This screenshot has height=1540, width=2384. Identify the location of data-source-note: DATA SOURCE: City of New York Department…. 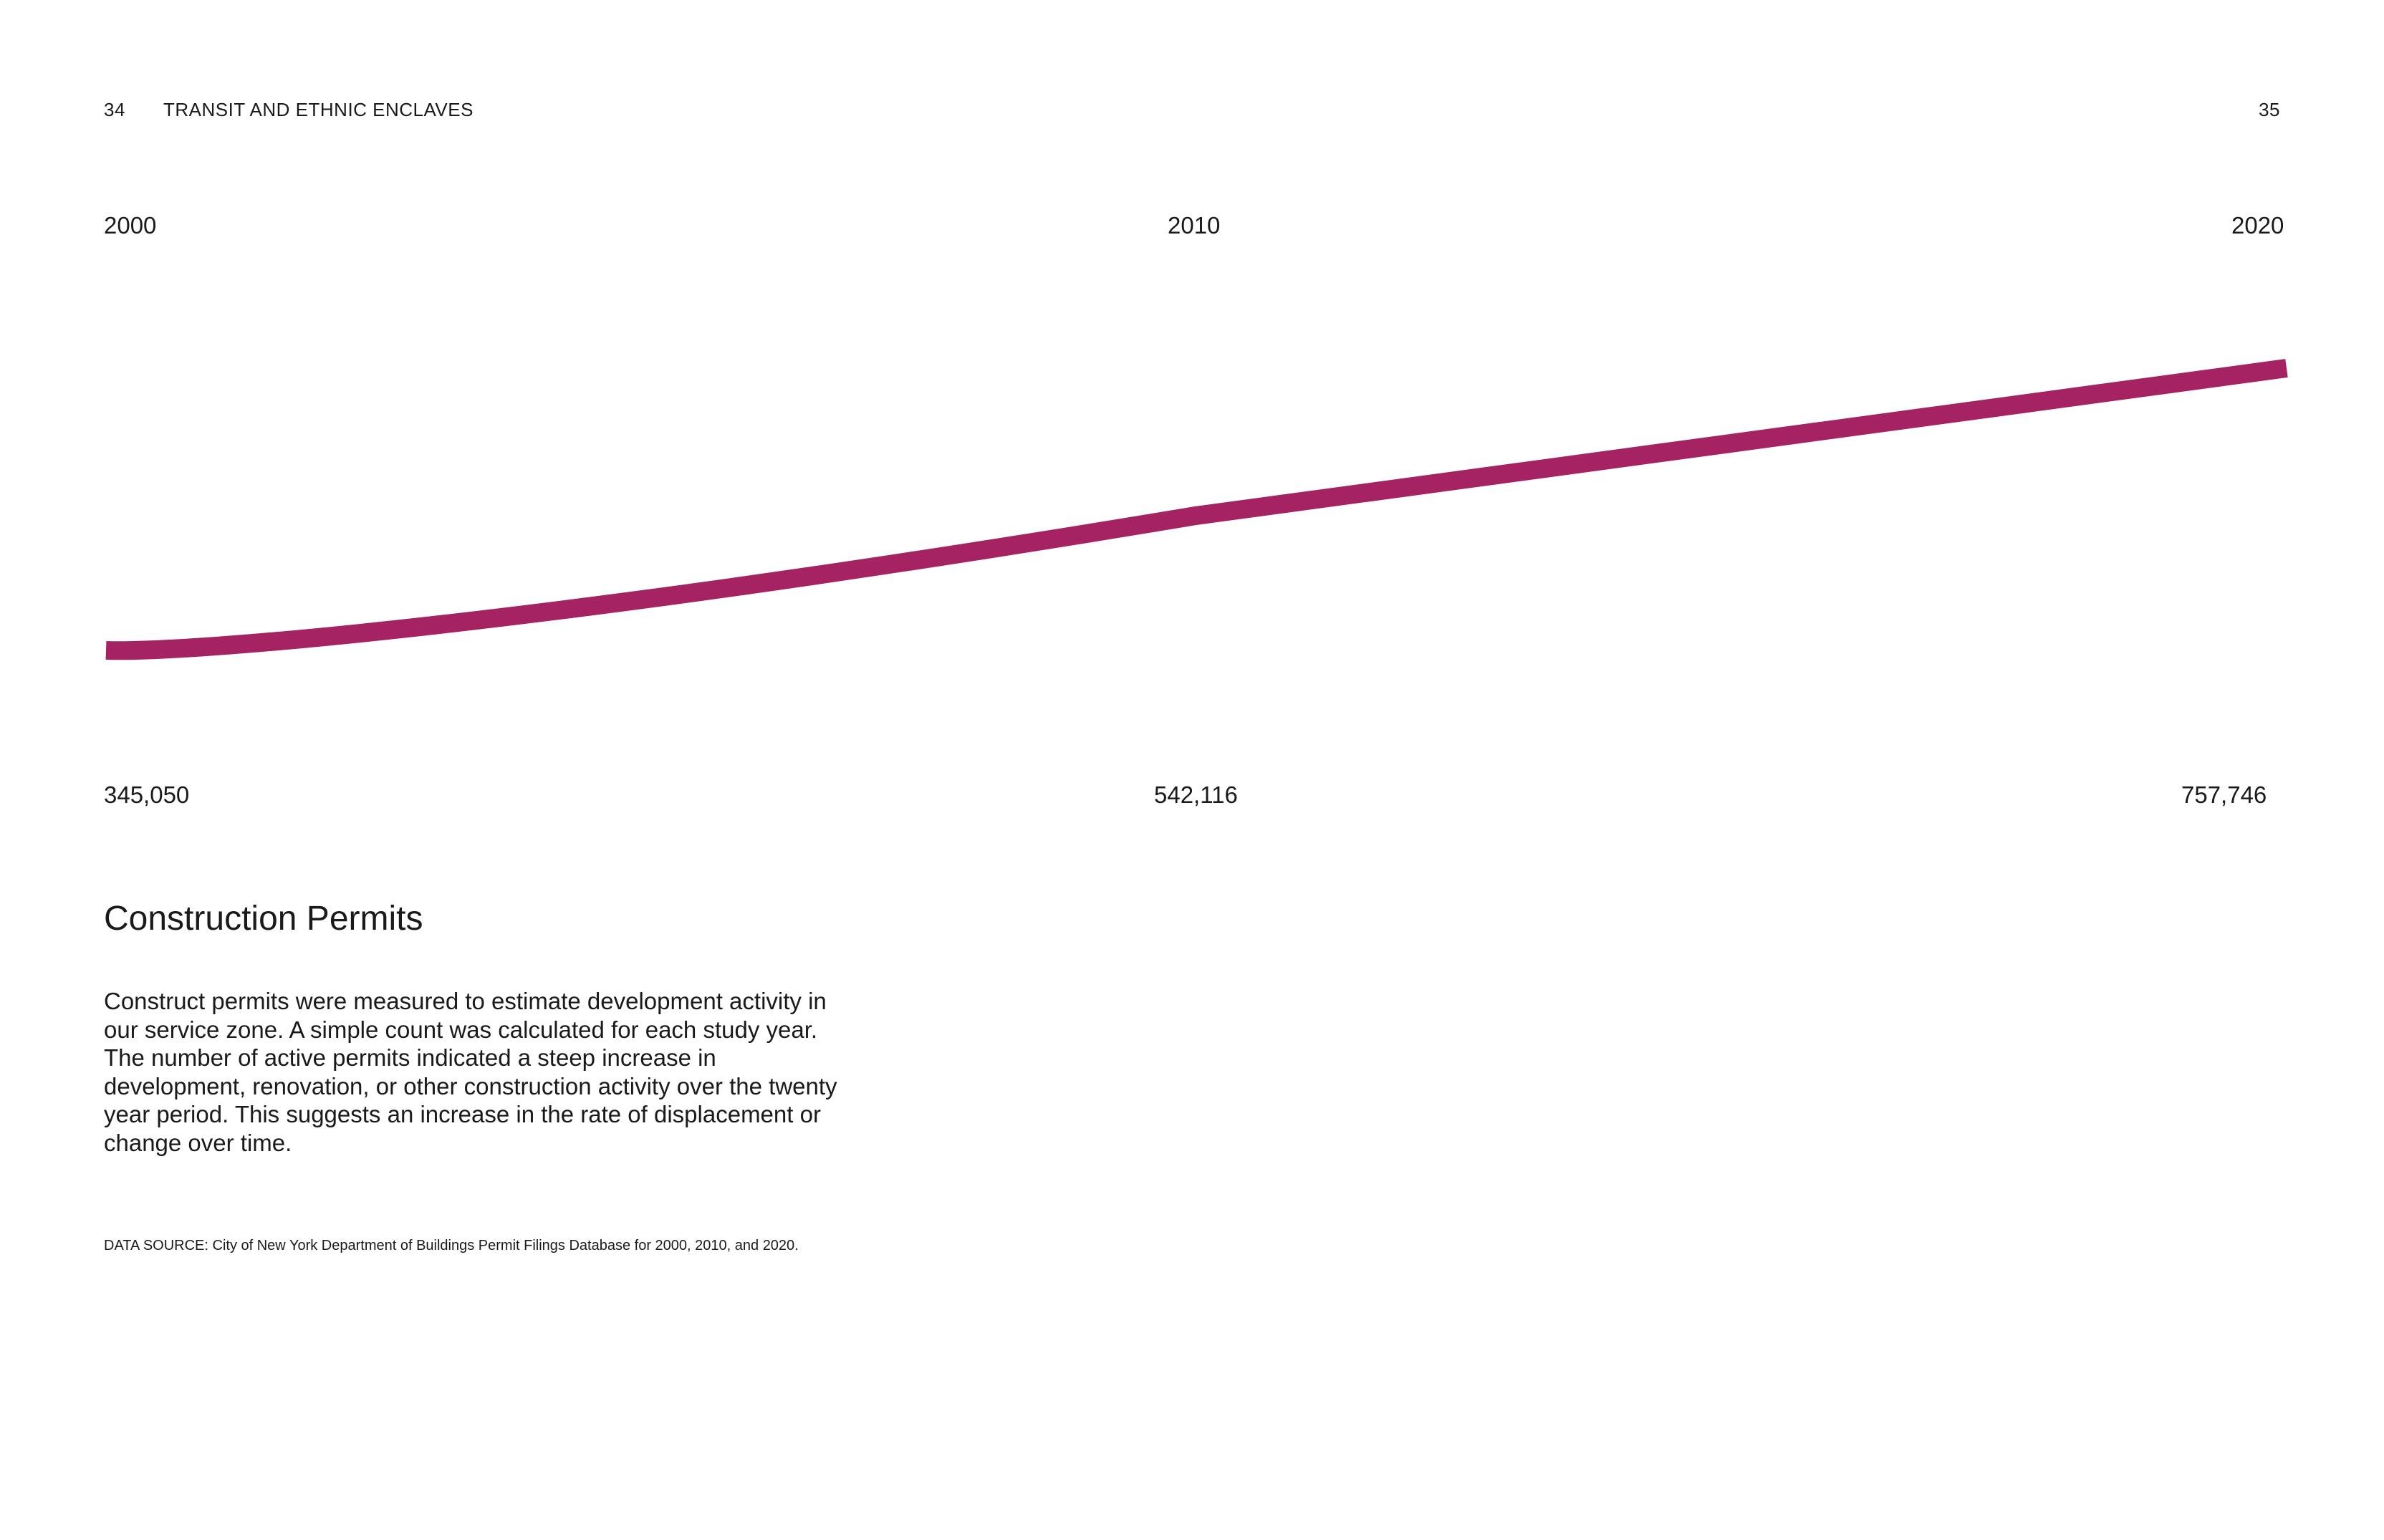
(451, 1245).